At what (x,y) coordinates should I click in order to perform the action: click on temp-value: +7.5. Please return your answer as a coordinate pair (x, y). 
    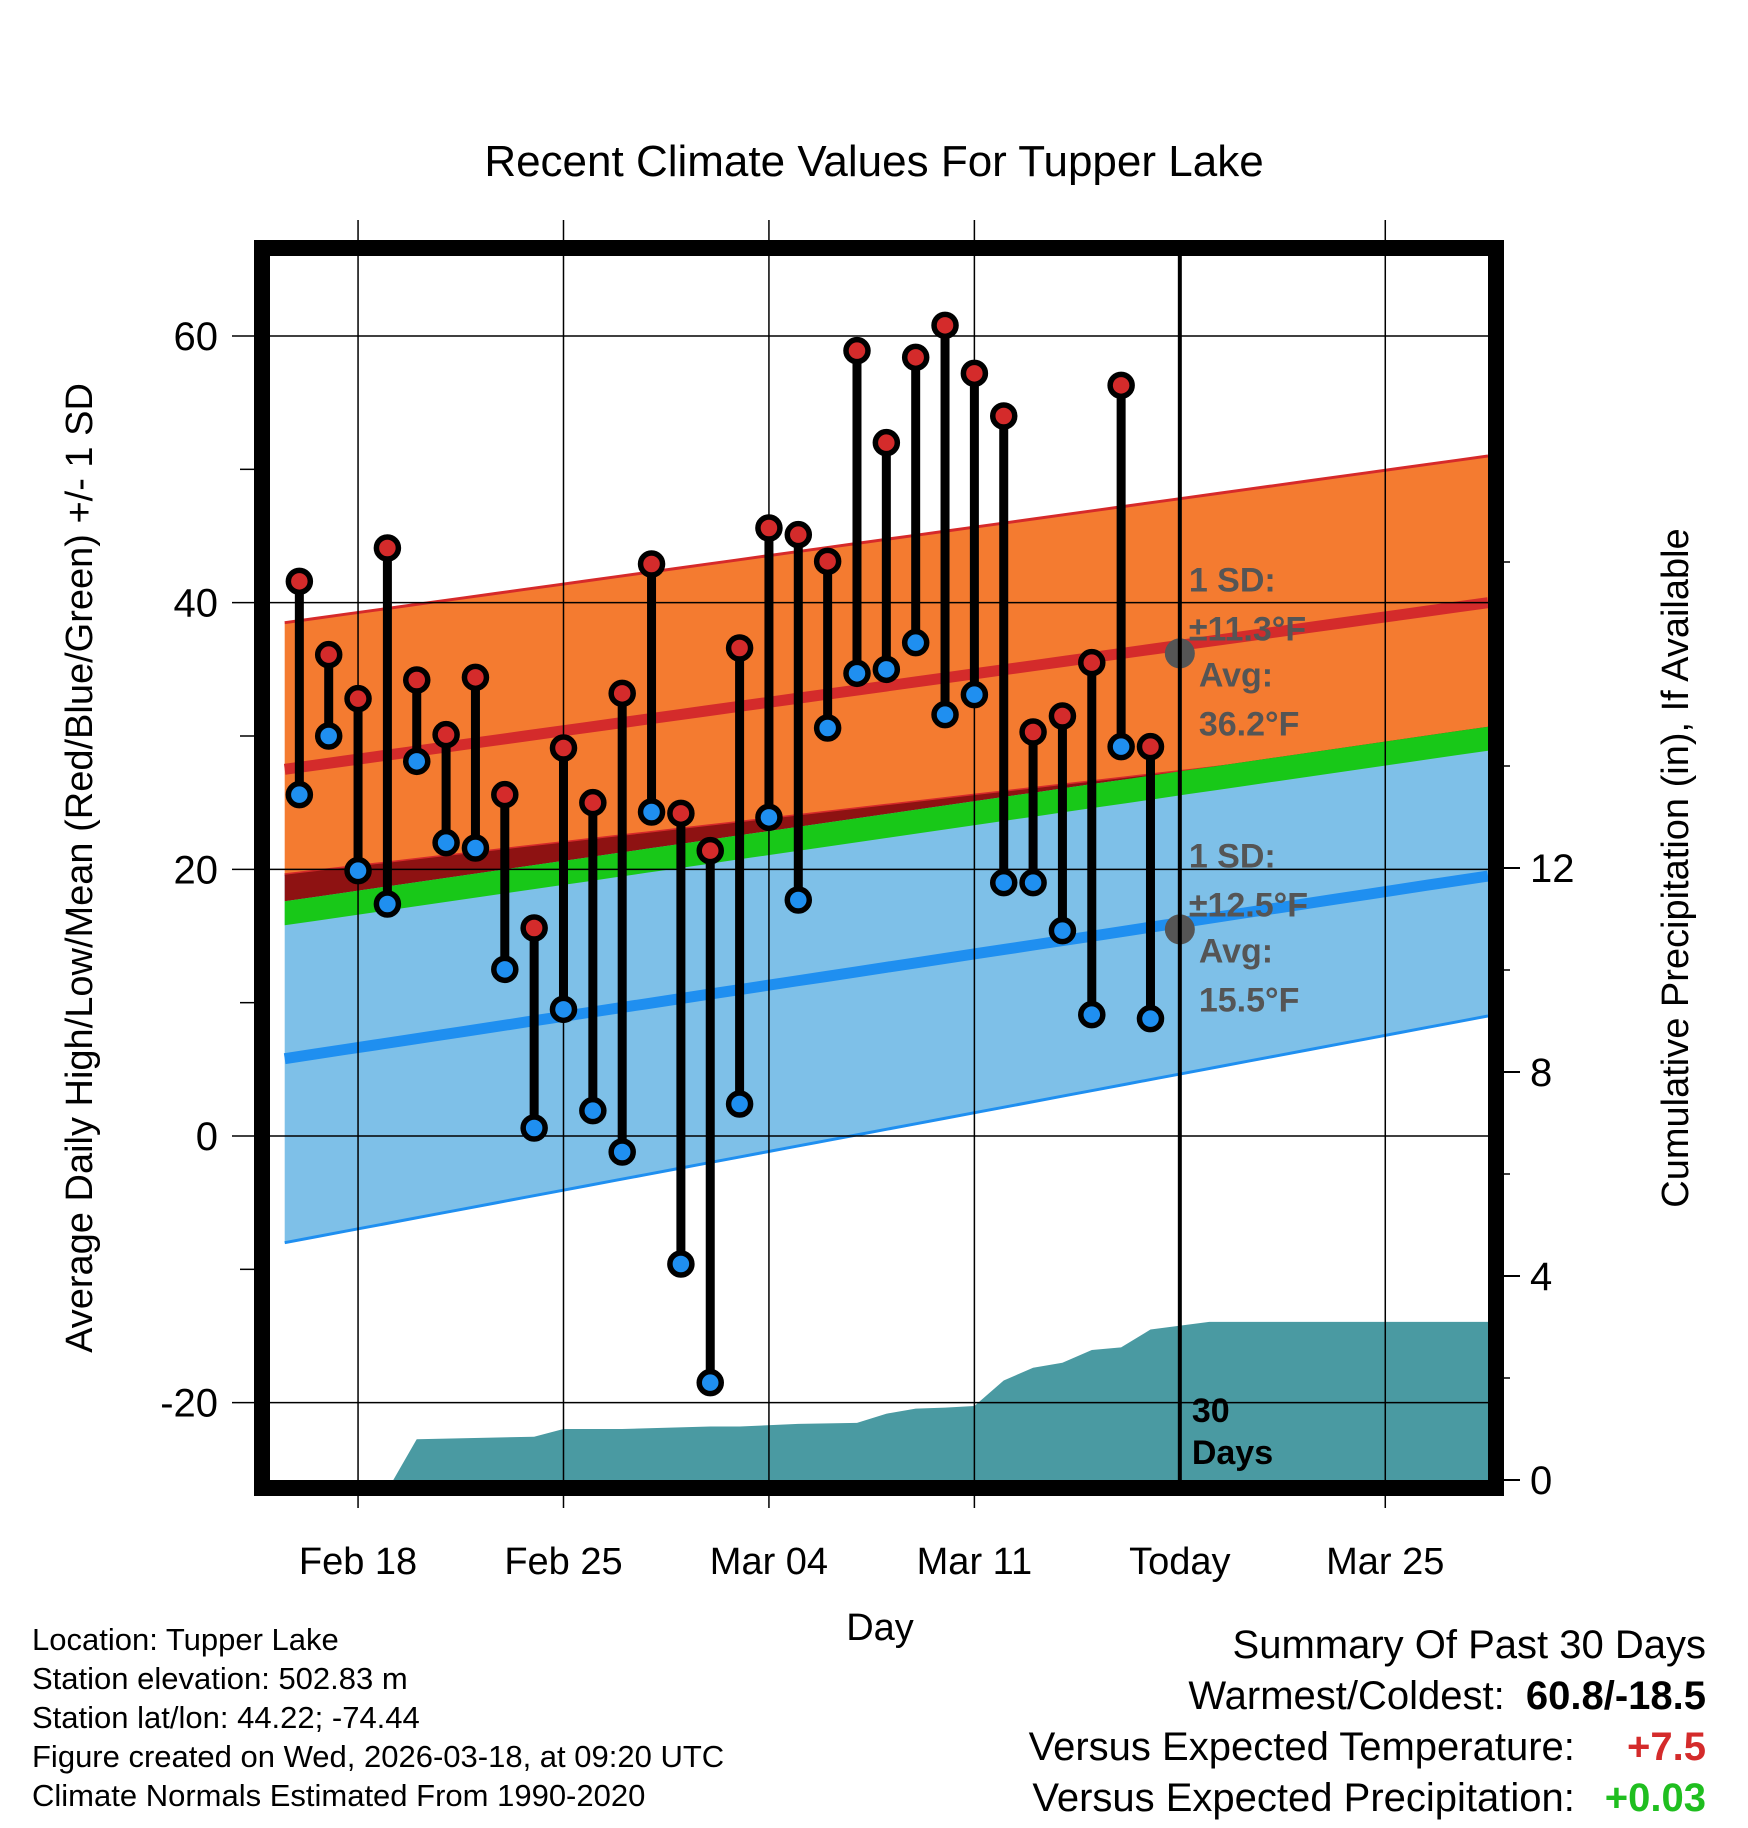
    Looking at the image, I should click on (1666, 1747).